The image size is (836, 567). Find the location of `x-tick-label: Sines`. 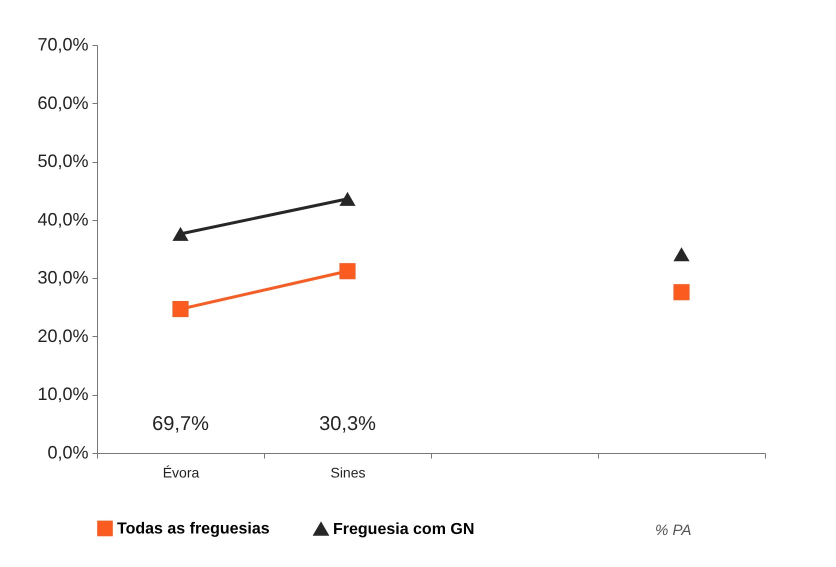

x-tick-label: Sines is located at coordinates (348, 472).